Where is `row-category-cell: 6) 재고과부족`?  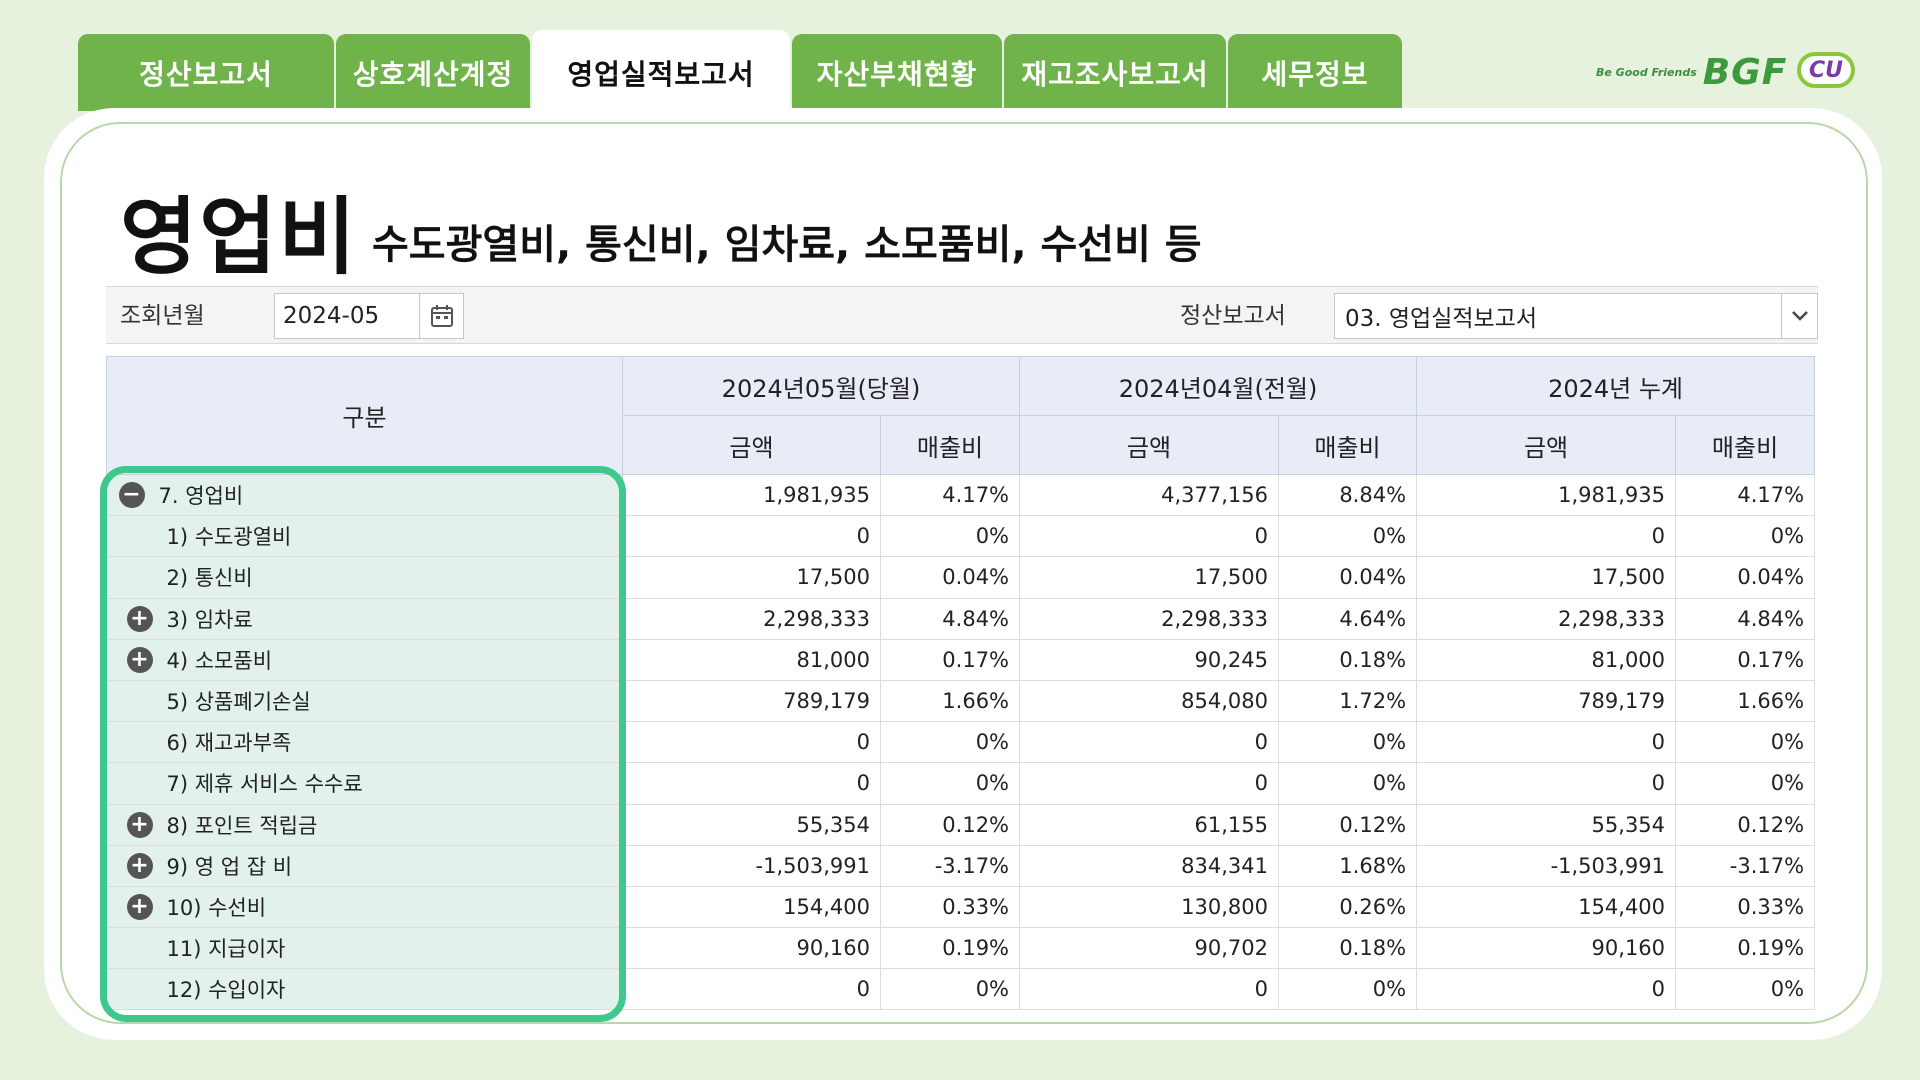
row-category-cell: 6) 재고과부족 is located at coordinates (364, 742).